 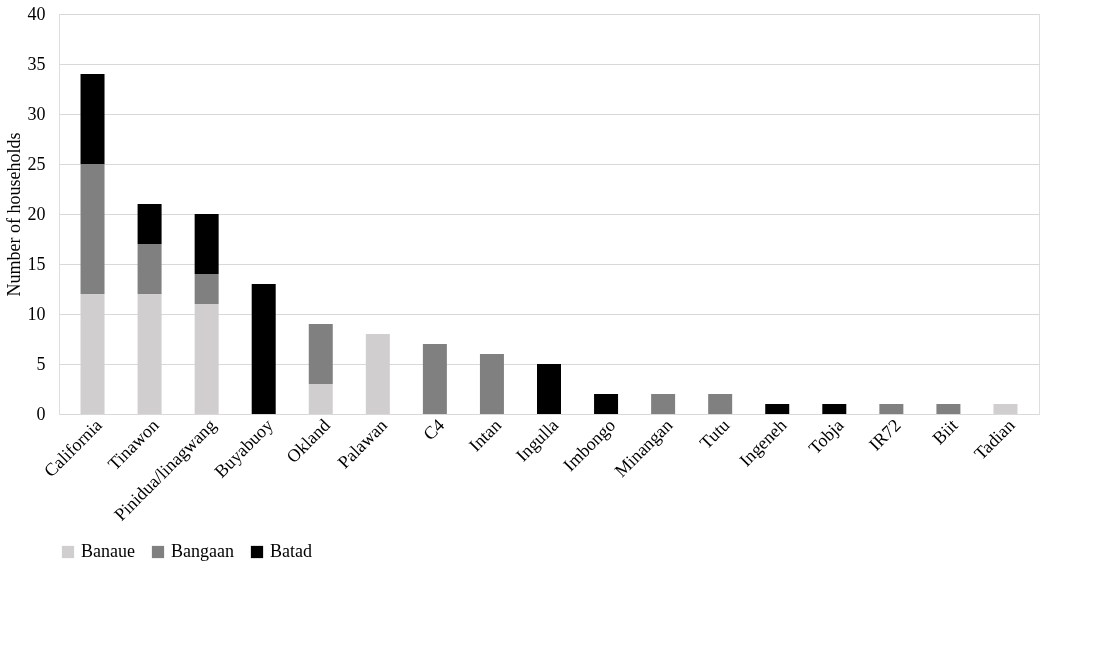 What do you see at coordinates (714, 434) in the screenshot?
I see `x-tick-label: Tutu` at bounding box center [714, 434].